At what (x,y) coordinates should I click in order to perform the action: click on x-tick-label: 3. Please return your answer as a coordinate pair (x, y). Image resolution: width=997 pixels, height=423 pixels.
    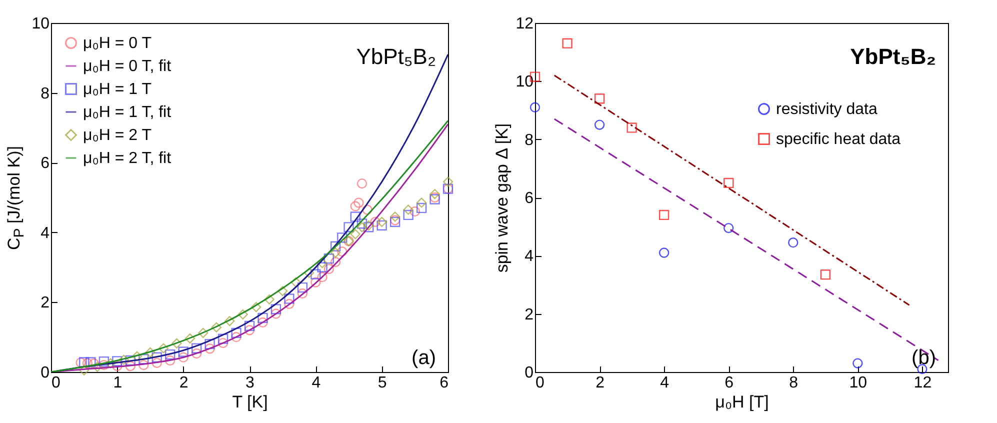
    Looking at the image, I should click on (250, 383).